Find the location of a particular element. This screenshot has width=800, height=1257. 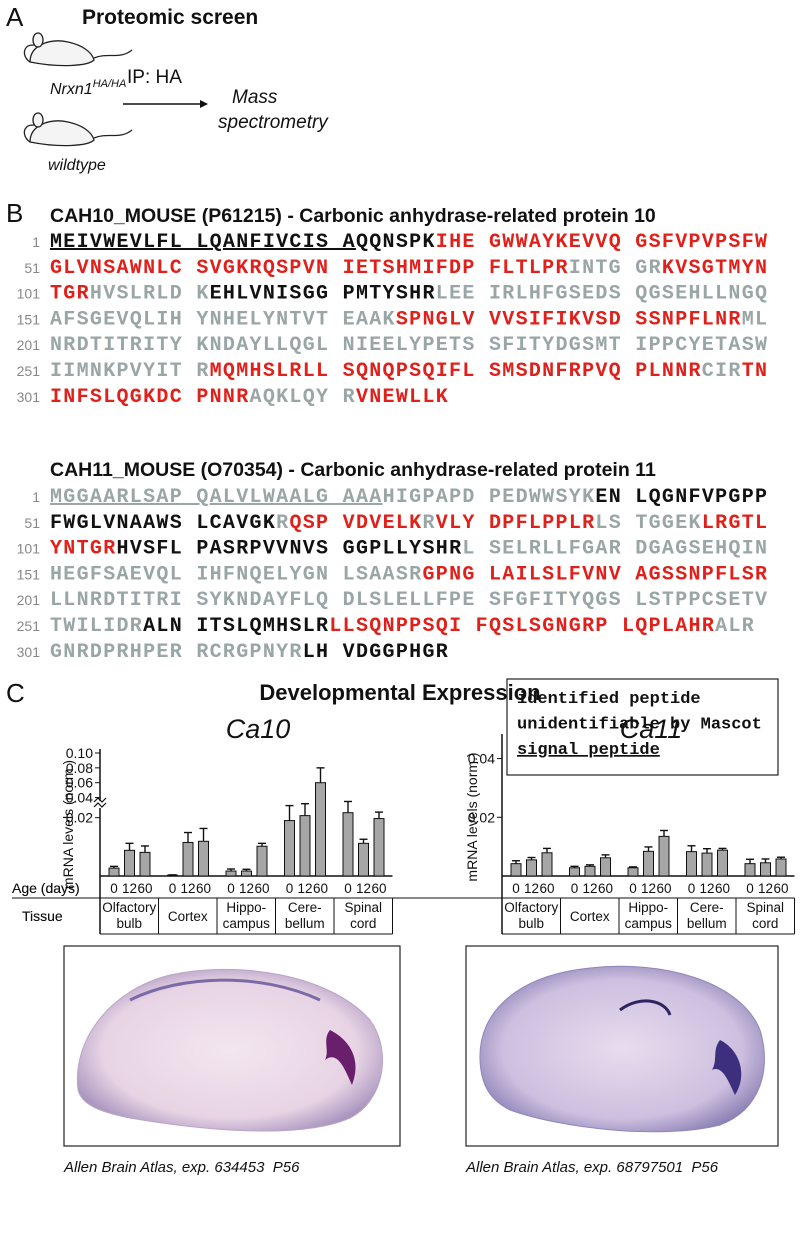

tissue-label: Cere- is located at coordinates (707, 907).